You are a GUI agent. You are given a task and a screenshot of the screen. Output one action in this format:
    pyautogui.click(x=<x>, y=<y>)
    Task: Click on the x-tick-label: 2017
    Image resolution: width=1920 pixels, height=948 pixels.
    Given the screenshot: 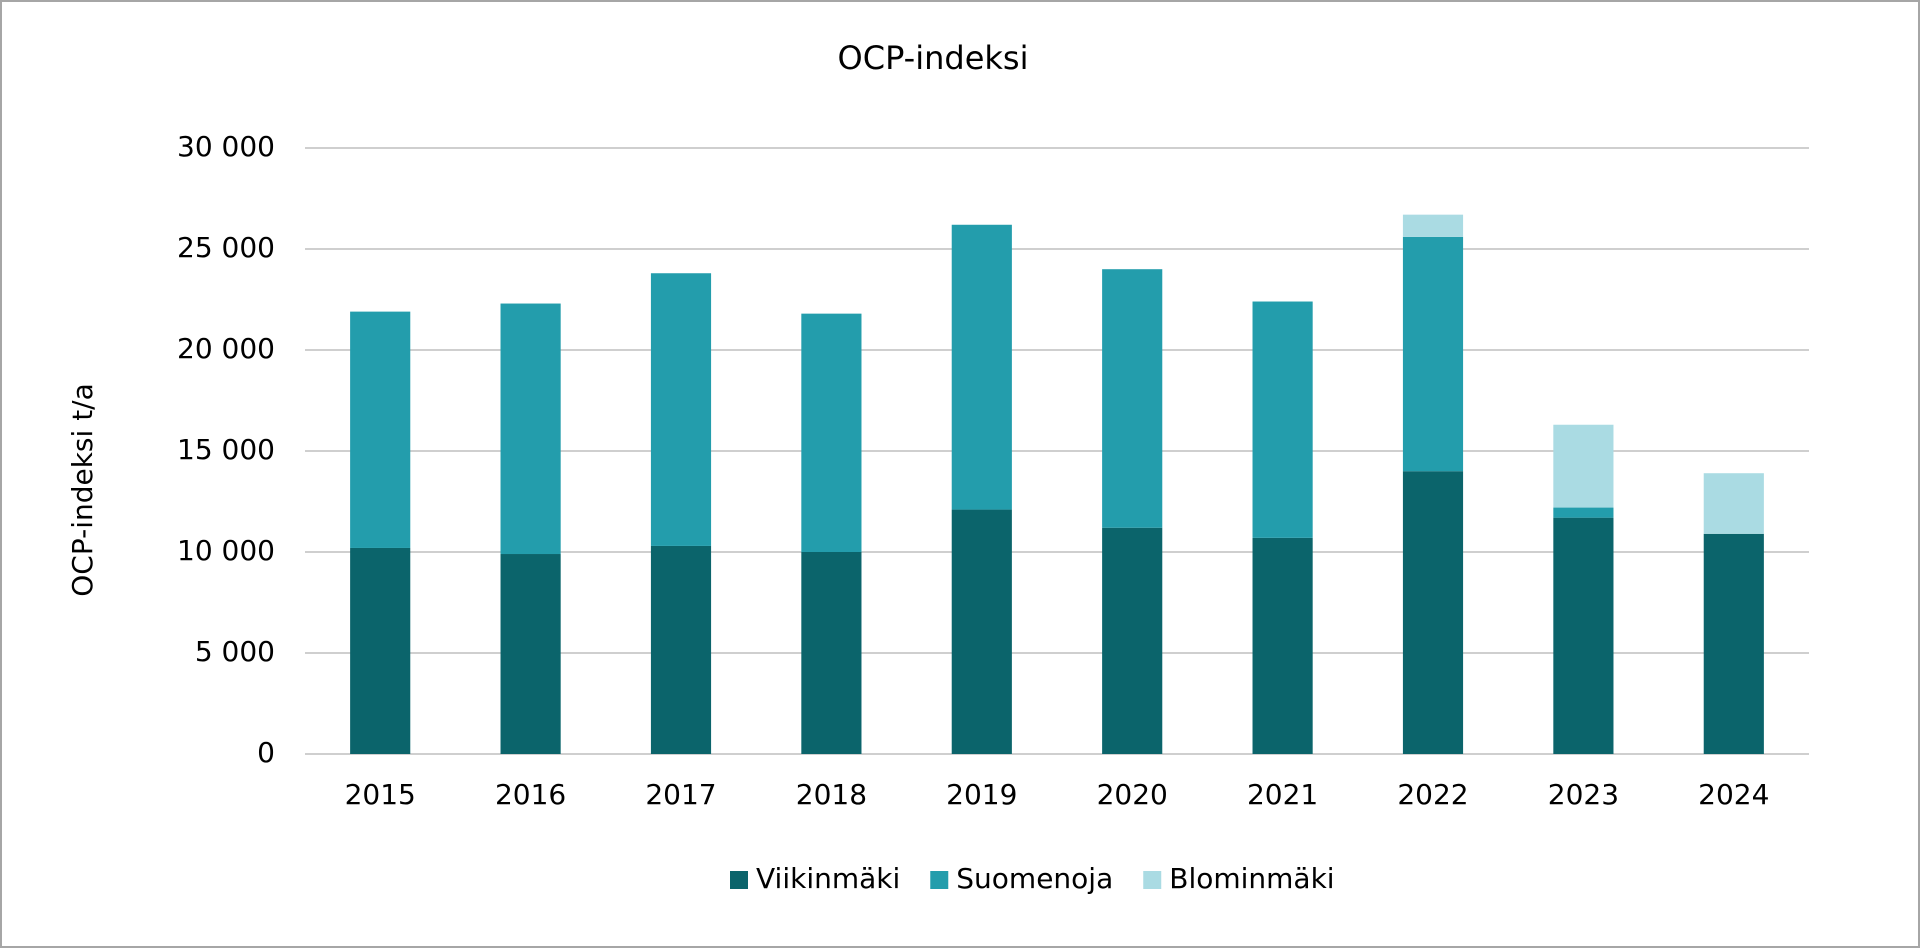 What is the action you would take?
    pyautogui.click(x=680, y=794)
    